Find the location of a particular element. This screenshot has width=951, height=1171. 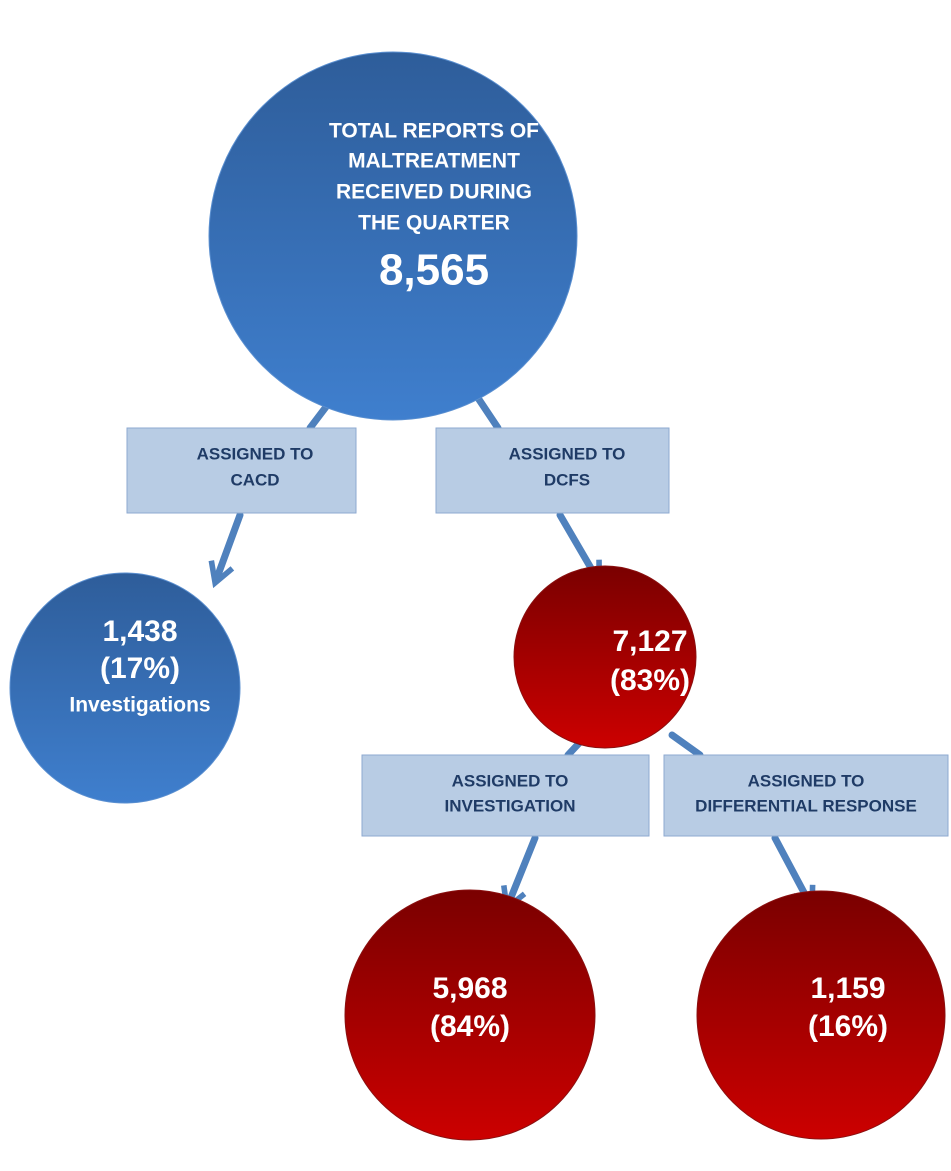

box-investigation: ASSIGNED TO INVESTIGATION is located at coordinates (505, 795).